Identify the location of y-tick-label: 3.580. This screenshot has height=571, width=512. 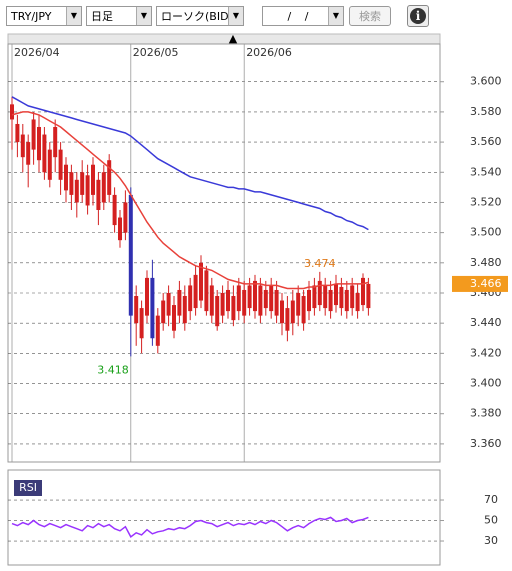
(486, 111).